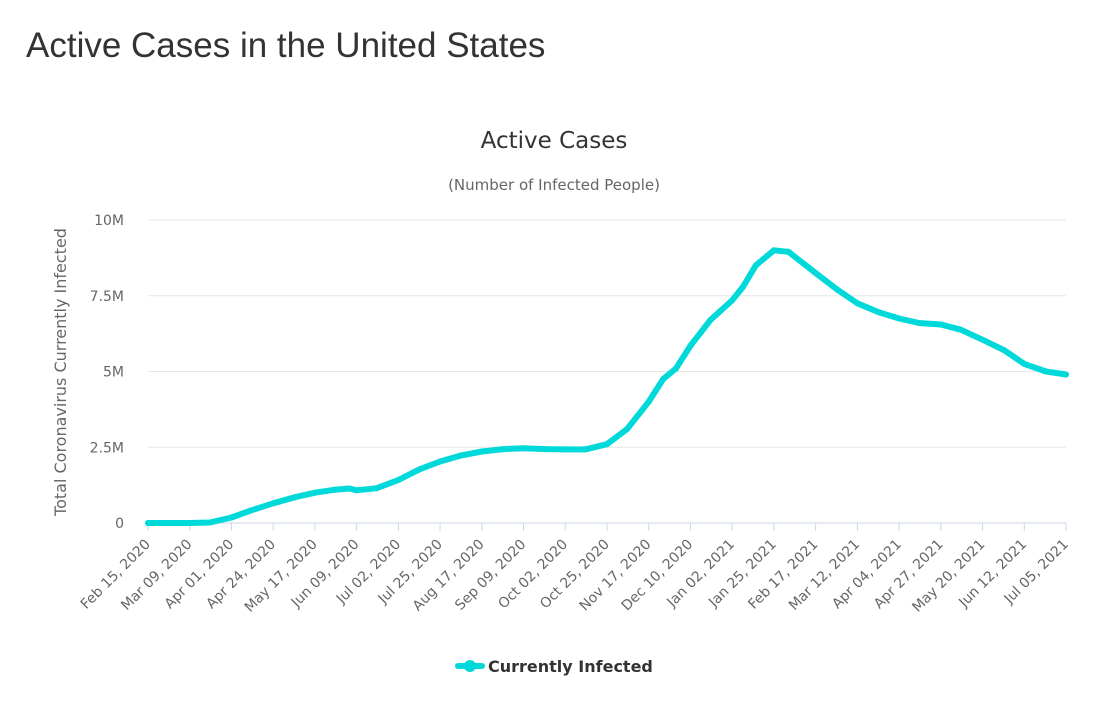 The width and height of the screenshot is (1108, 703). I want to click on legend: Currently Infected, so click(554, 666).